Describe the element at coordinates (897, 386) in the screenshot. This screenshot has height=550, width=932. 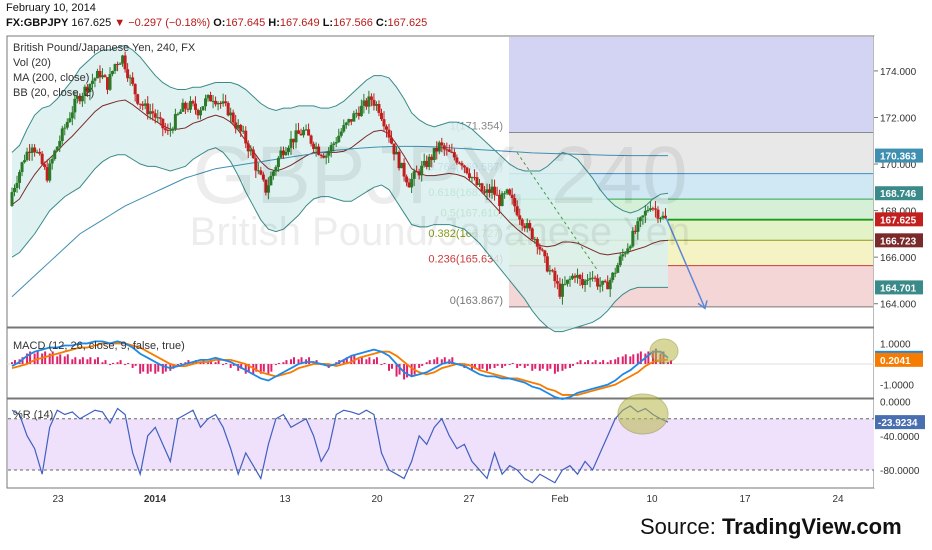
I see `macd-y-tick-label: -1.0000` at that location.